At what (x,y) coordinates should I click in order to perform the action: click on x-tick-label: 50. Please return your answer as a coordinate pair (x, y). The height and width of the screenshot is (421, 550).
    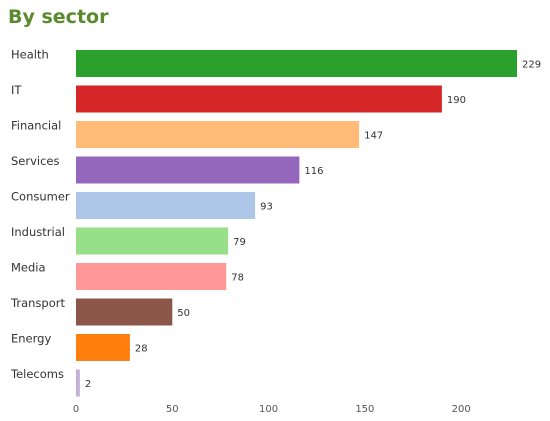
    Looking at the image, I should click on (172, 409).